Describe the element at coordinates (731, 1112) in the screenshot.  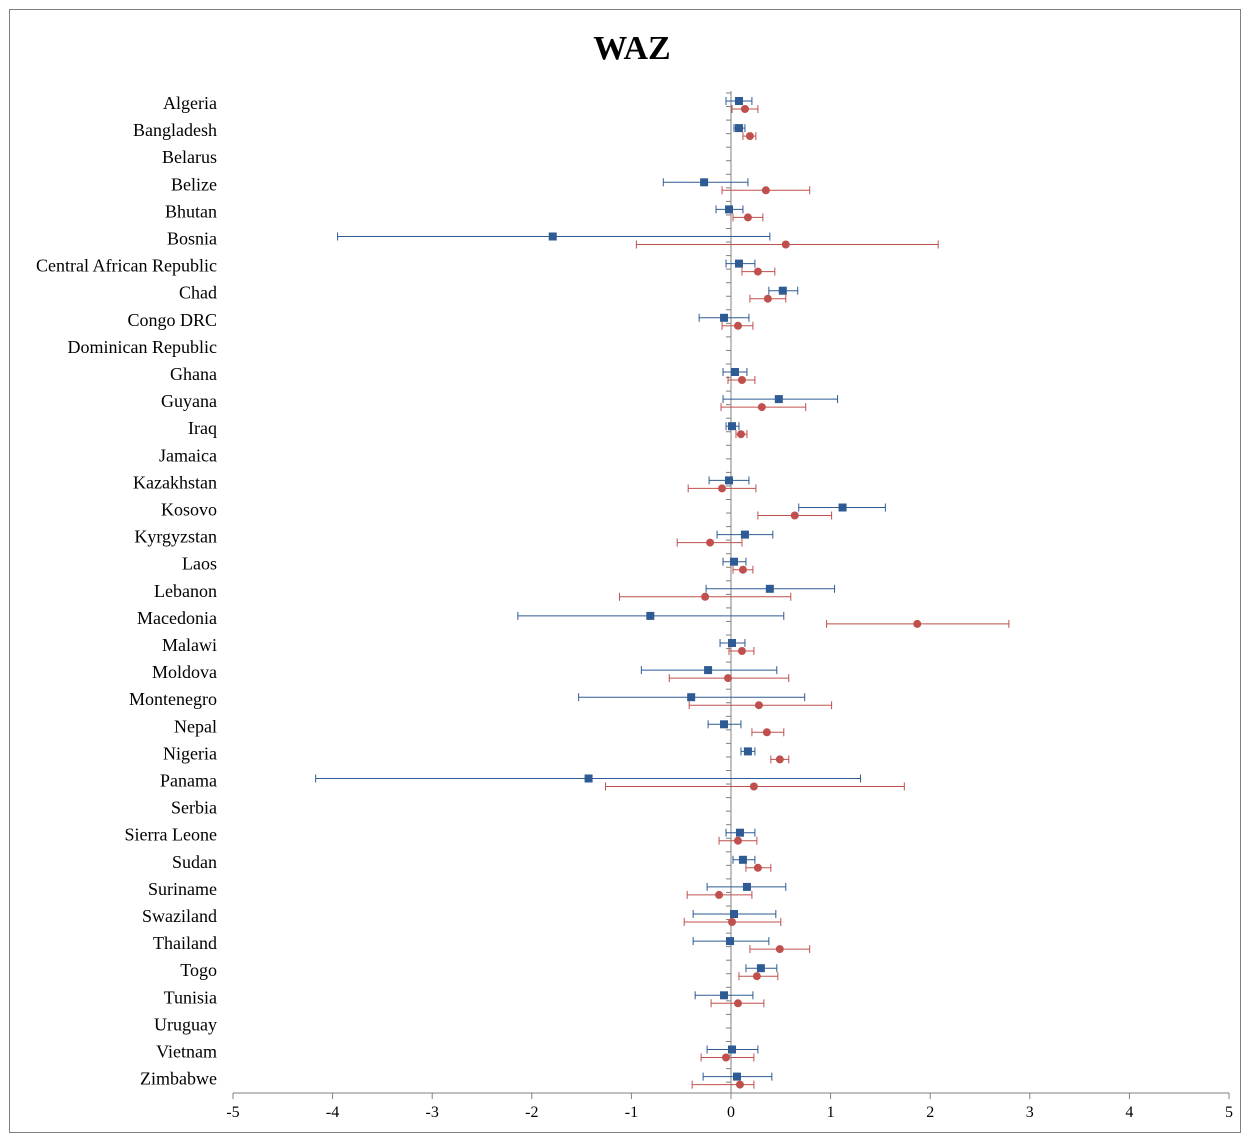
I see `x-tick-label: 0` at that location.